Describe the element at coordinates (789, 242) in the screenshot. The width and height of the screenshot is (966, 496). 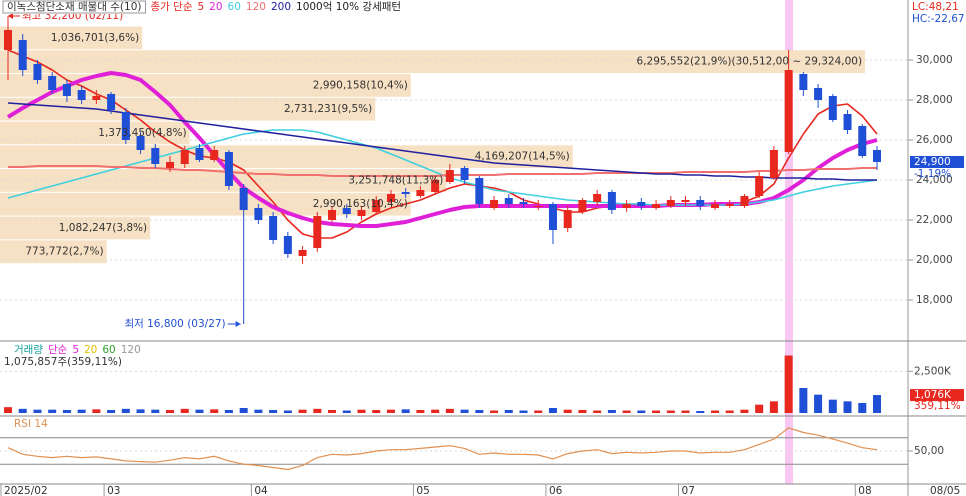
I see `signal-highlight` at that location.